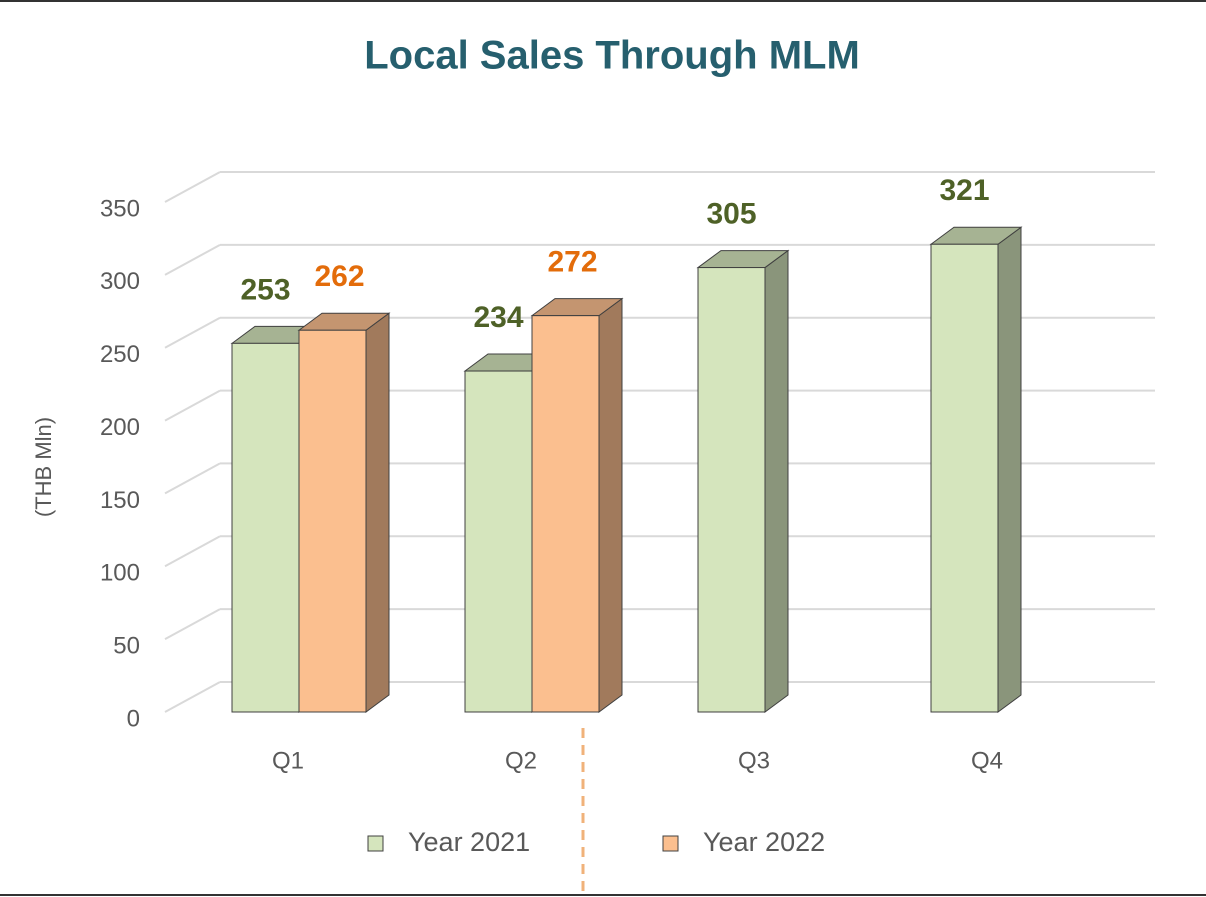 This screenshot has height=897, width=1206. What do you see at coordinates (120, 427) in the screenshot?
I see `y-tick-label: 200` at bounding box center [120, 427].